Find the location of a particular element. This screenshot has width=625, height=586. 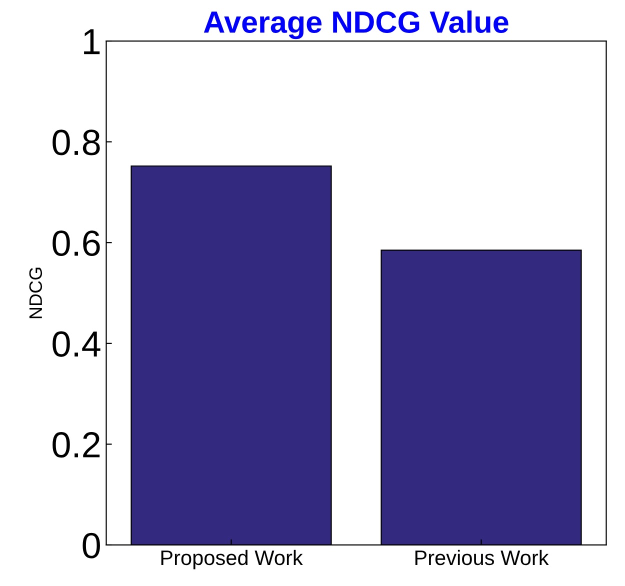

y-axis-title: NDCG is located at coordinates (35, 293).